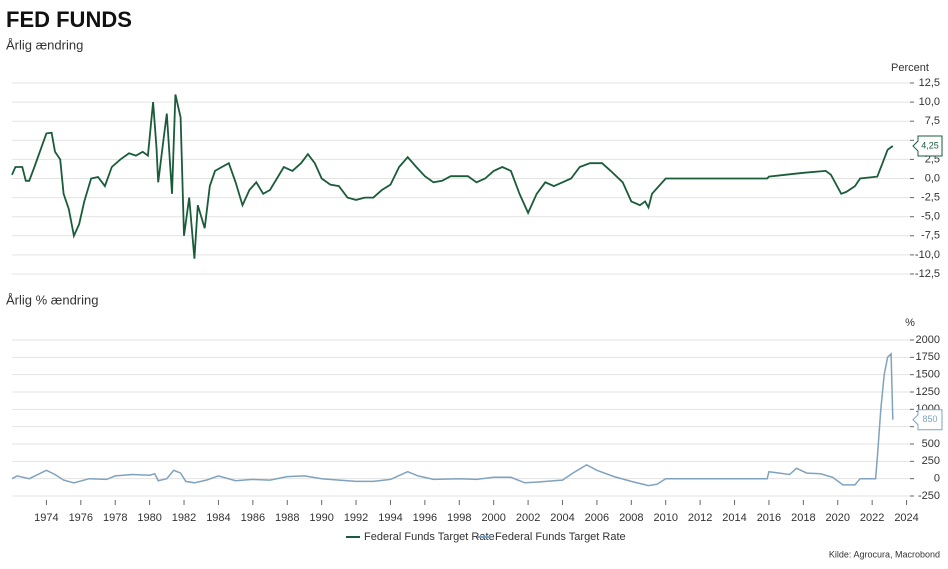  Describe the element at coordinates (872, 518) in the screenshot. I see `x-tick-label: 2022` at that location.